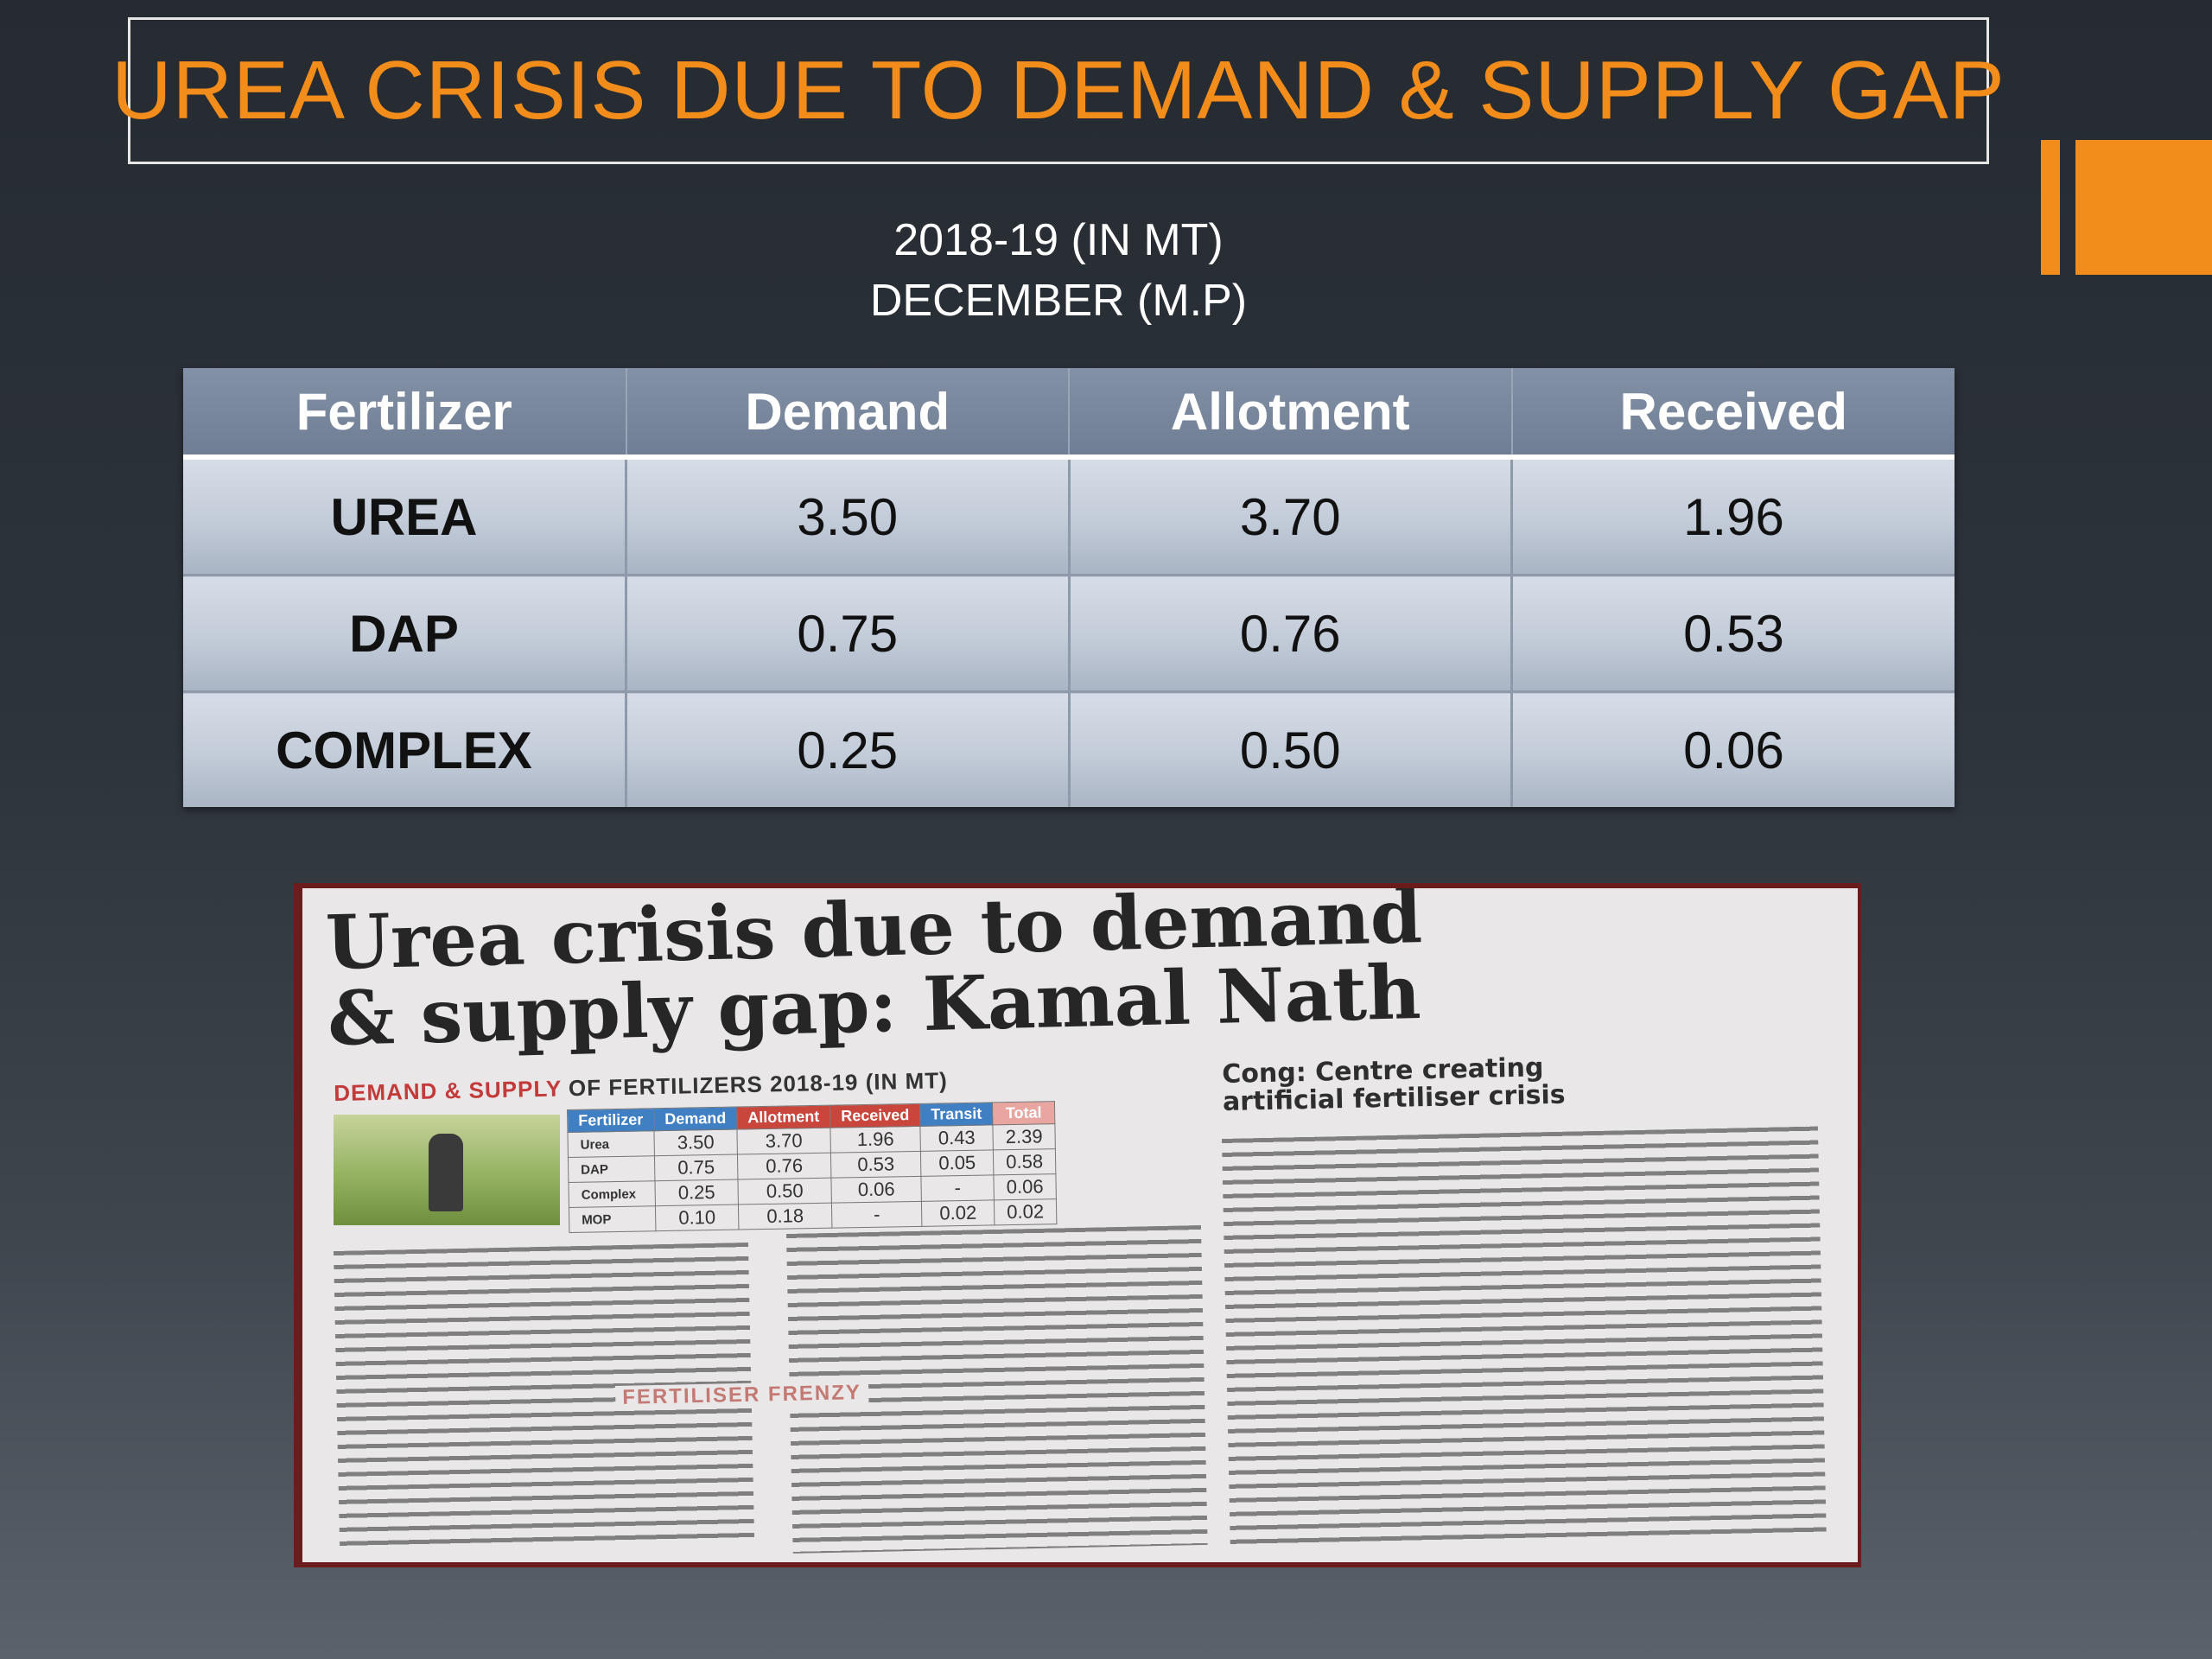 Image resolution: width=2212 pixels, height=1659 pixels. I want to click on cell-allotment: 0.76, so click(1291, 634).